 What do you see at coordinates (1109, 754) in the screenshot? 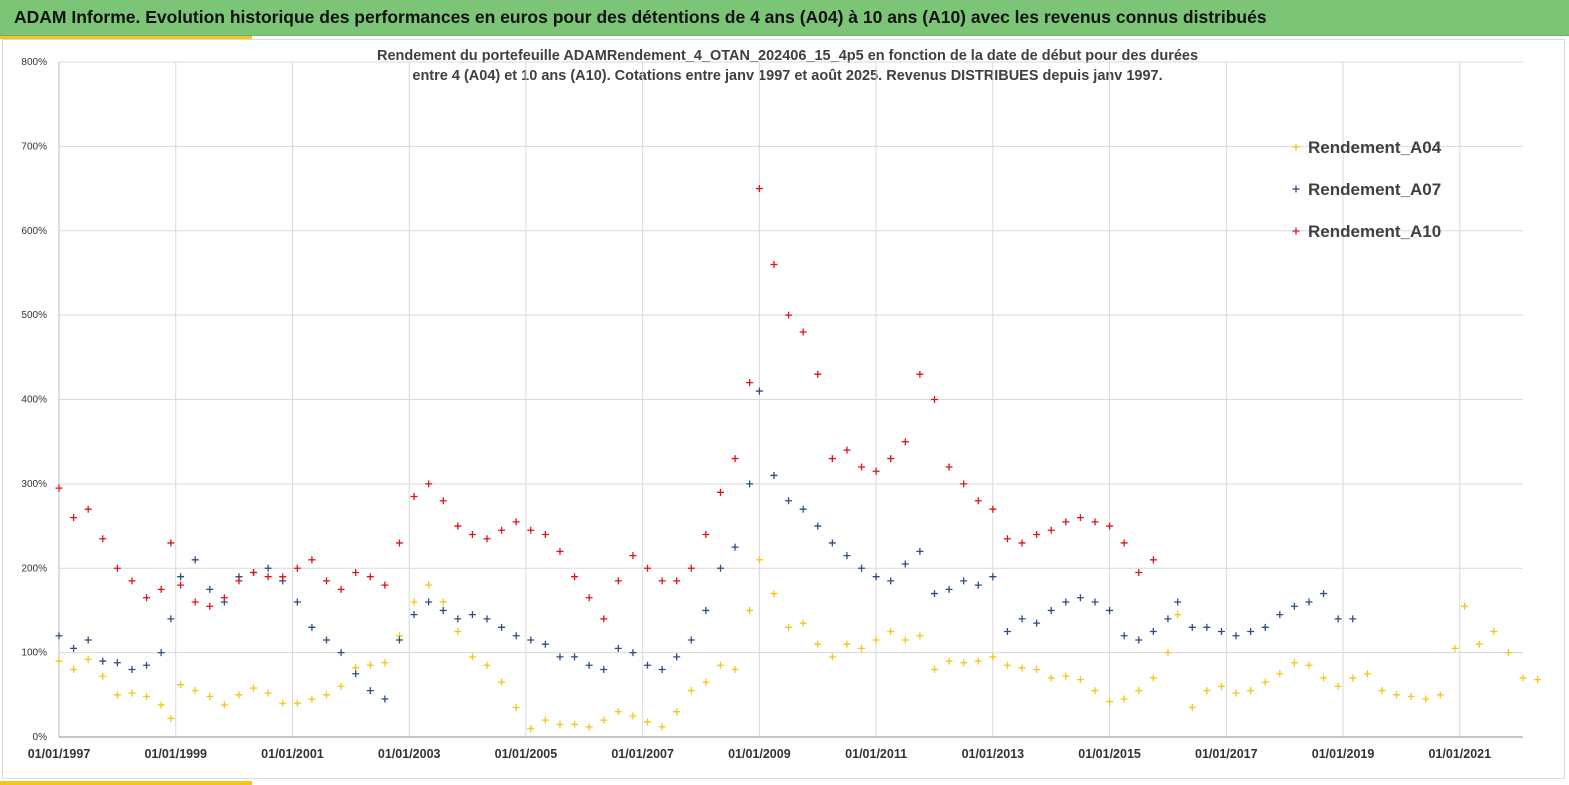
I see `x-tick-label: 01/01/2015` at bounding box center [1109, 754].